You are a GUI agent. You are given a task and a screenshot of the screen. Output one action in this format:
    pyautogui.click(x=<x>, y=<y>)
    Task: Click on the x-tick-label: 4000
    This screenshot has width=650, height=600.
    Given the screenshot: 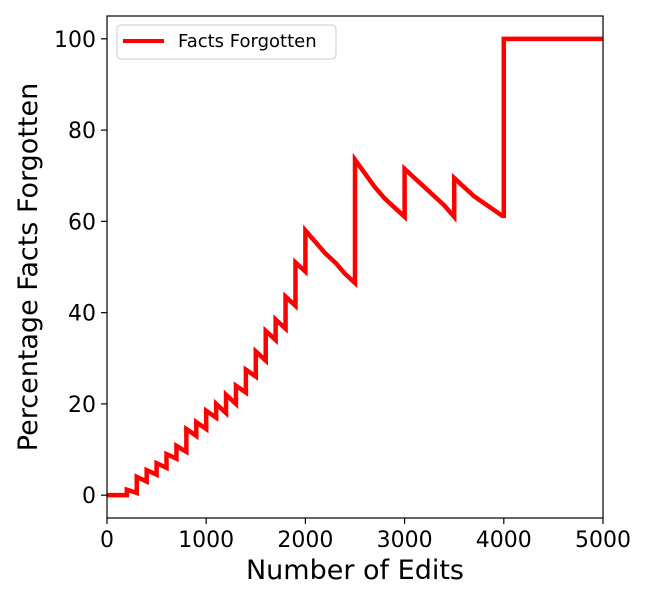 What is the action you would take?
    pyautogui.click(x=504, y=540)
    